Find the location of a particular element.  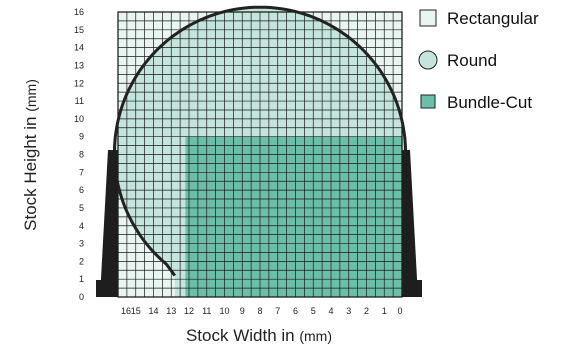

y-tick-label: 6 is located at coordinates (81, 190).